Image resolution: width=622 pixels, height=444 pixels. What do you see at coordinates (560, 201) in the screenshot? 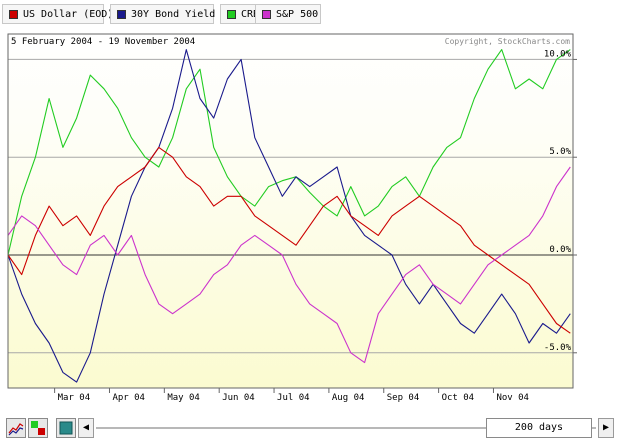
I see `y-axis: 10.0% 5.0% 0.0% -5.0%` at bounding box center [560, 201].